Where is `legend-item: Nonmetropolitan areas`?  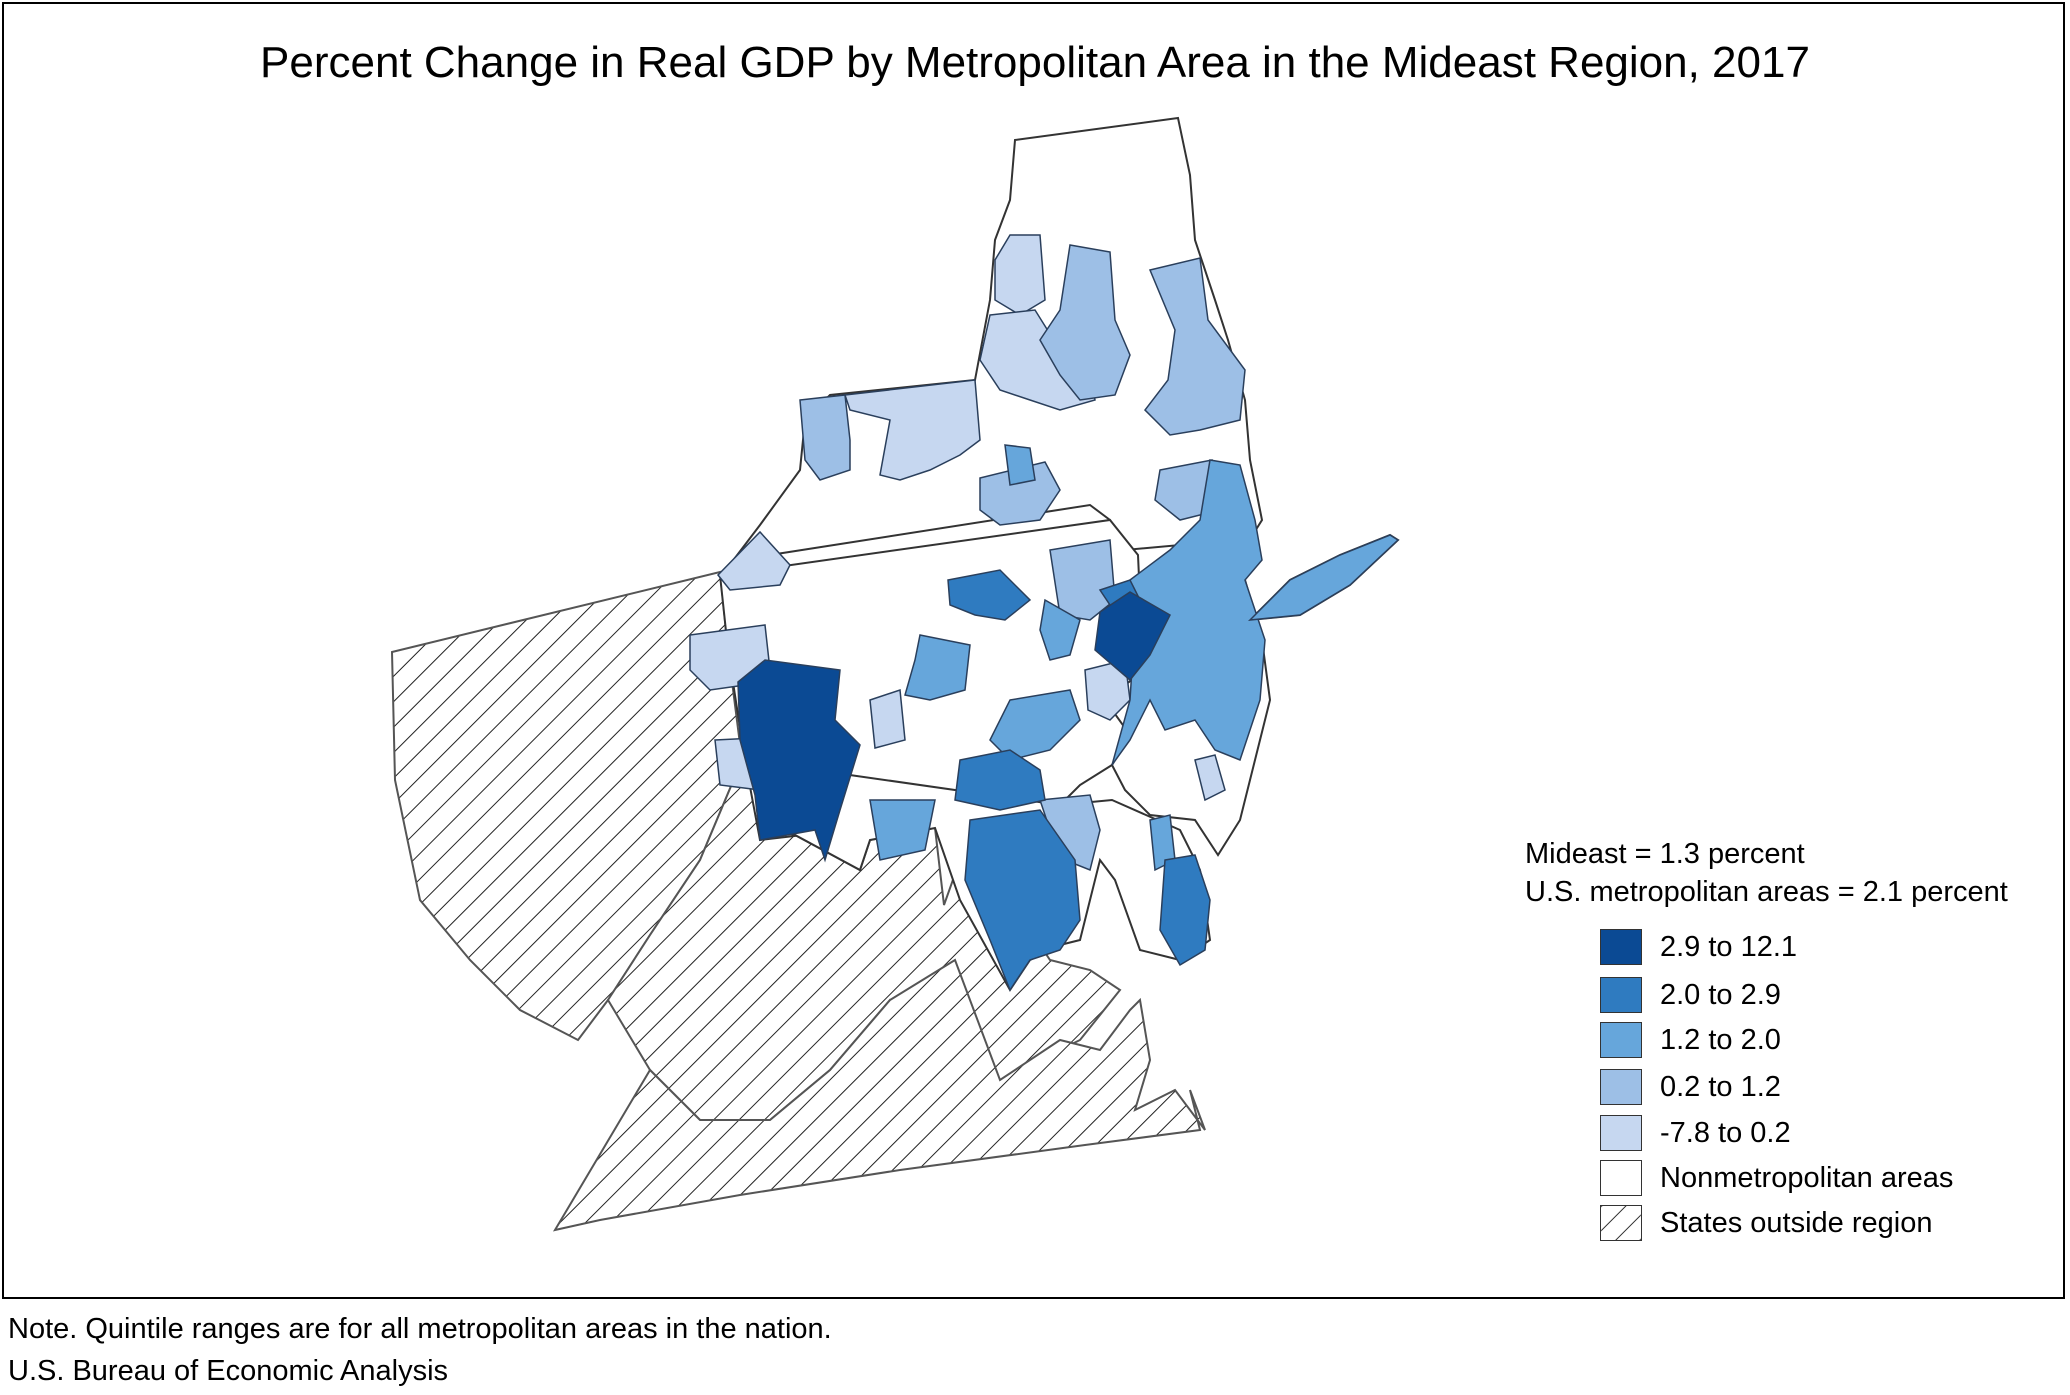 legend-item: Nonmetropolitan areas is located at coordinates (1776, 1178).